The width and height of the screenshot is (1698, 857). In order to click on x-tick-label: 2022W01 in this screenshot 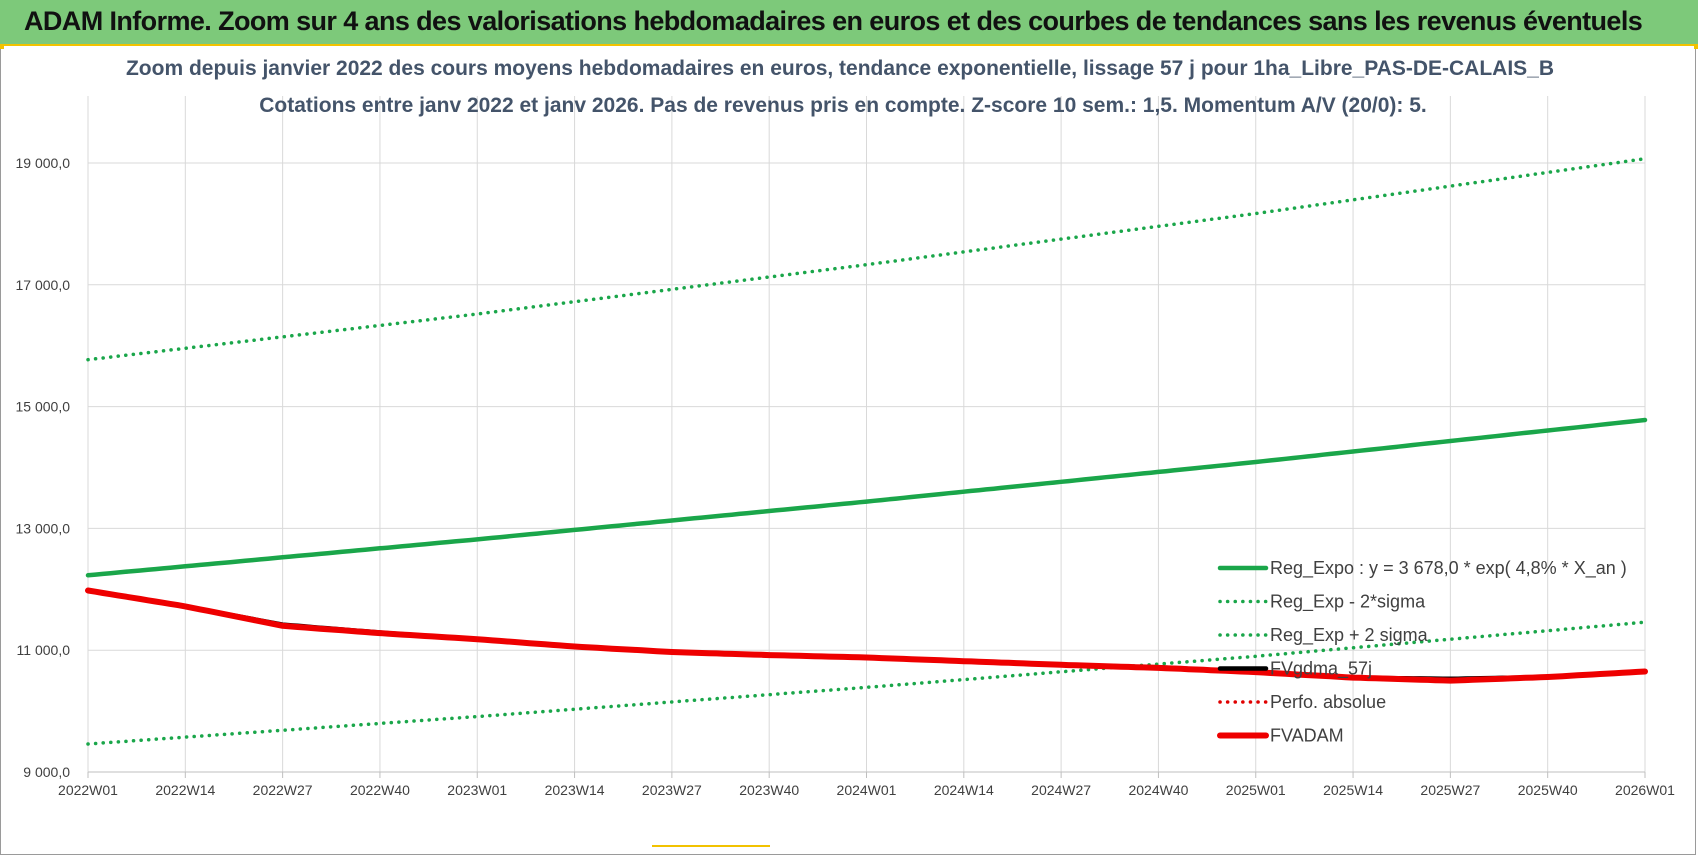, I will do `click(88, 790)`.